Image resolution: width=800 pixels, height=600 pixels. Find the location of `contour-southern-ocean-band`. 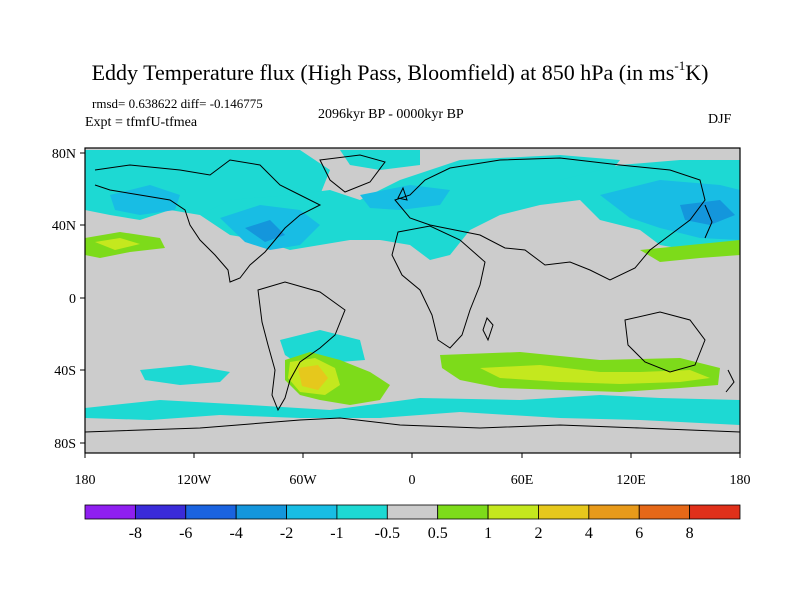

contour-southern-ocean-band is located at coordinates (412, 410).